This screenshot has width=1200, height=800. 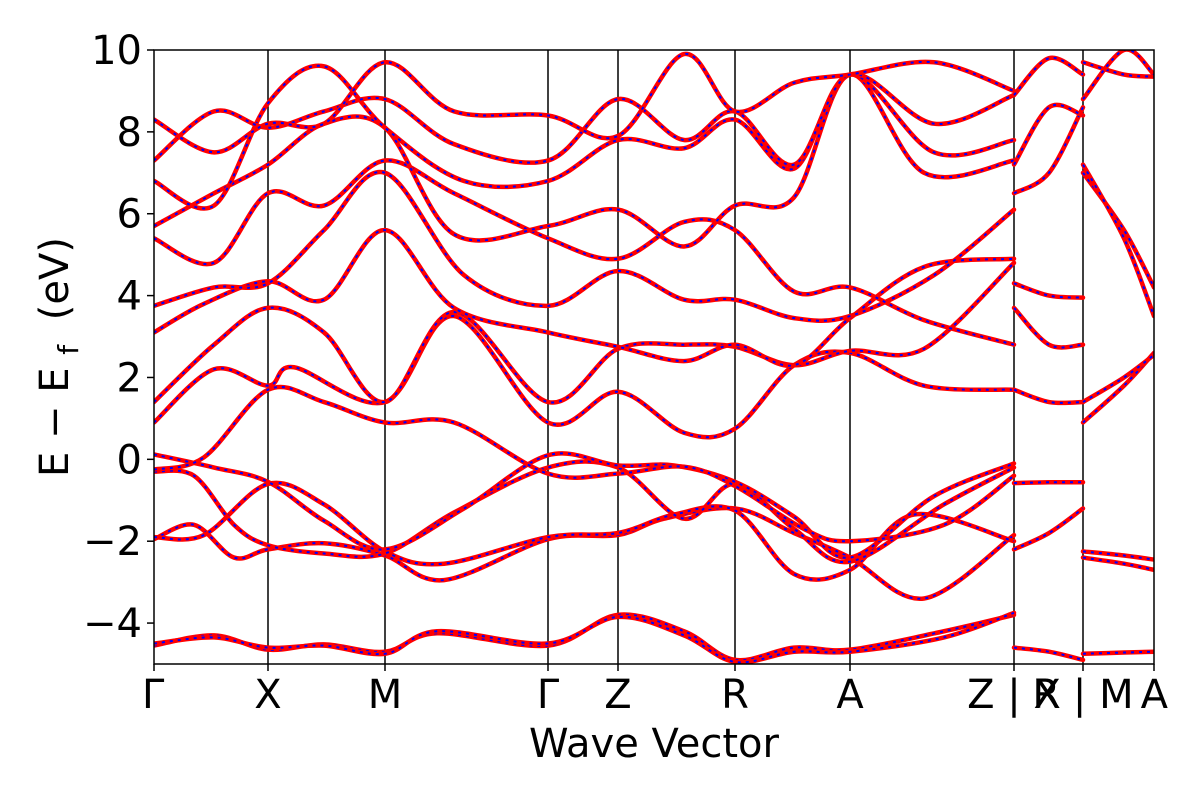 What do you see at coordinates (1082, 695) in the screenshot?
I see `x-tick-label: R | M` at bounding box center [1082, 695].